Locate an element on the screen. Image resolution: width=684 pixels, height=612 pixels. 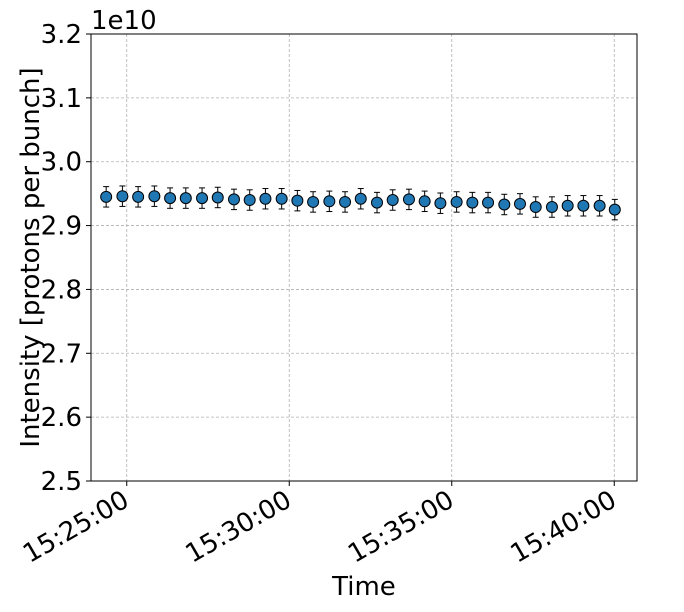
y-axis-ticks: 2.5 2.6 2.7 2.8 2.9 3.0 3.1 3.2 is located at coordinates (66, 258).